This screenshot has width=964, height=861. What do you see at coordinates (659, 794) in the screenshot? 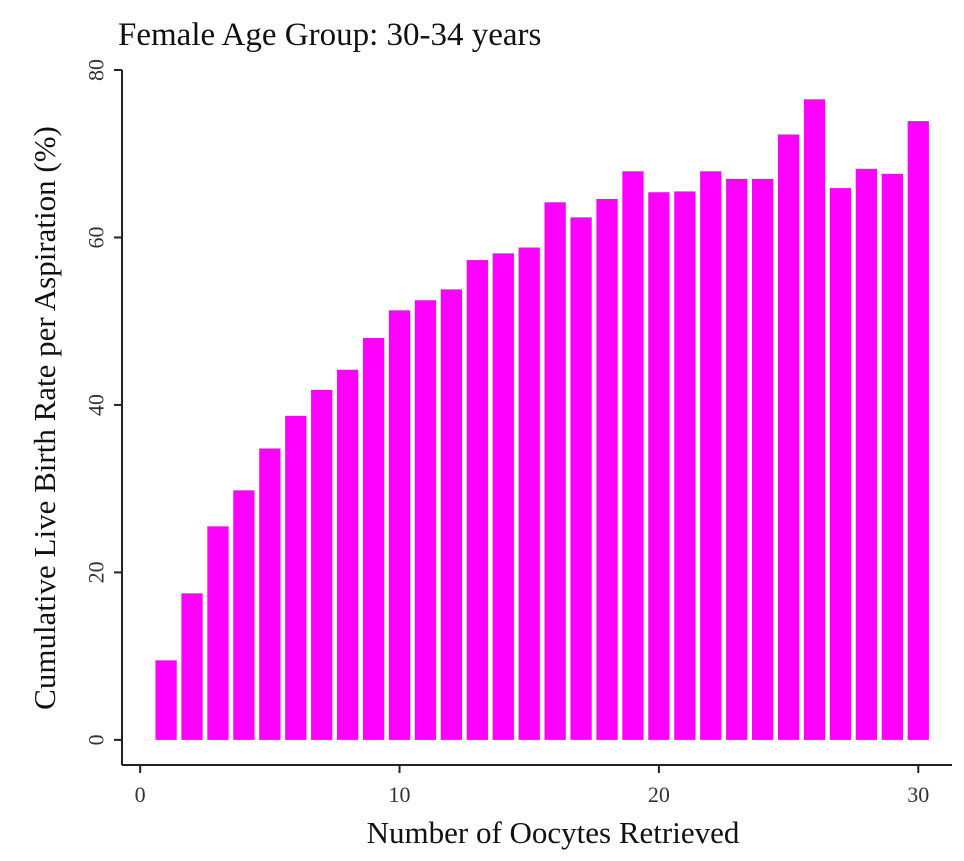
I see `x-tick-label-20: 20` at bounding box center [659, 794].